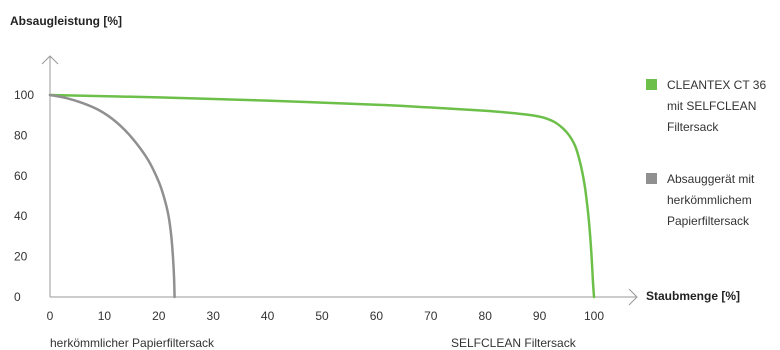  I want to click on y-axis-title: Absaugleistung [%], so click(66, 21).